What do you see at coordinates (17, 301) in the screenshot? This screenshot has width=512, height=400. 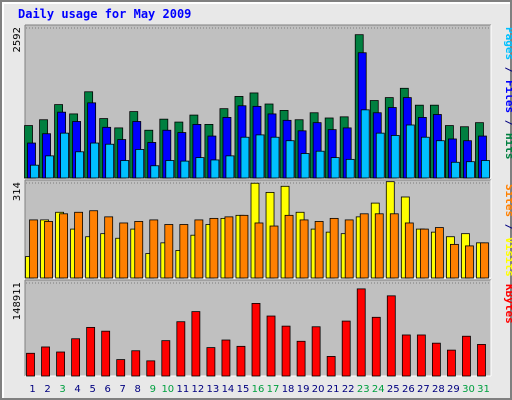 I see `y-max-label: 148911` at bounding box center [17, 301].